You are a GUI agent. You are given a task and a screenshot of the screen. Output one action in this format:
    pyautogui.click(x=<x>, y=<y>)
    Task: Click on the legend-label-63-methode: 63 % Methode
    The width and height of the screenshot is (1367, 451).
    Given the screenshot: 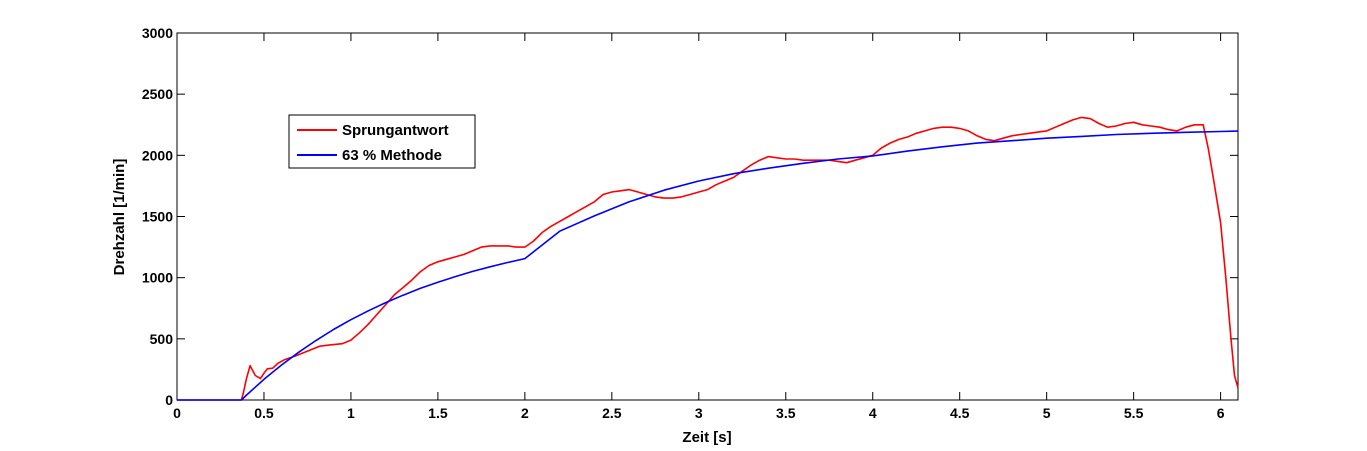 What is the action you would take?
    pyautogui.click(x=392, y=155)
    